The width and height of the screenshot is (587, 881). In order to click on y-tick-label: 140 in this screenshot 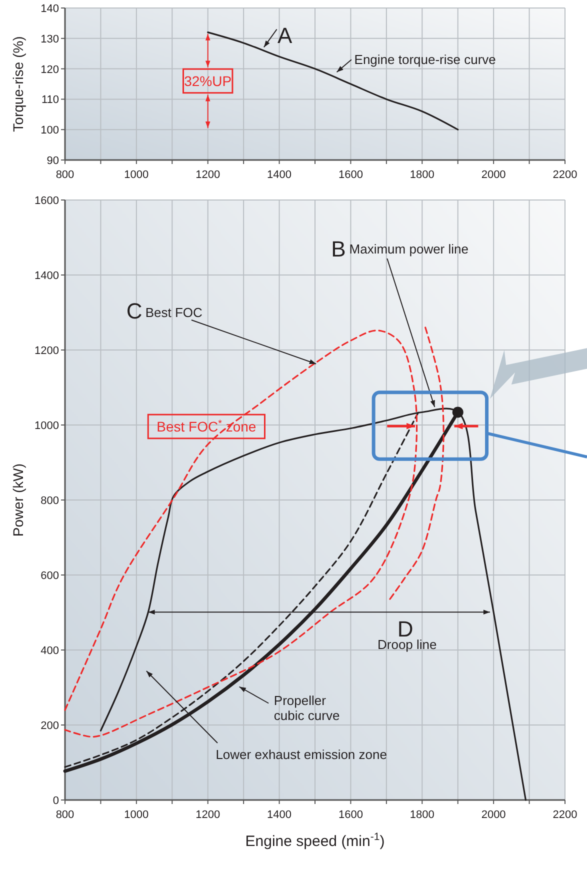, I will do `click(49, 9)`.